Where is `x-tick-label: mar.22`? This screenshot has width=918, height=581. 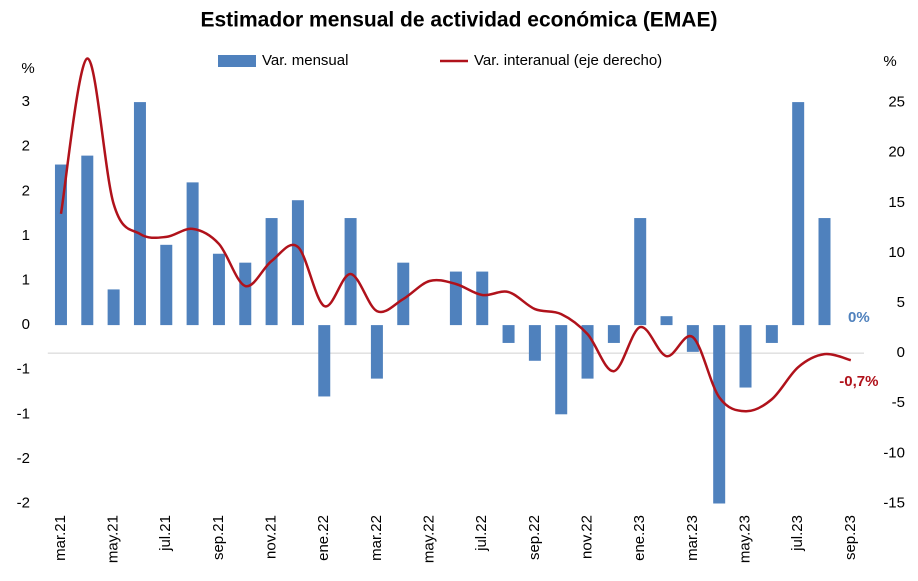 x-tick-label: mar.22 is located at coordinates (376, 538).